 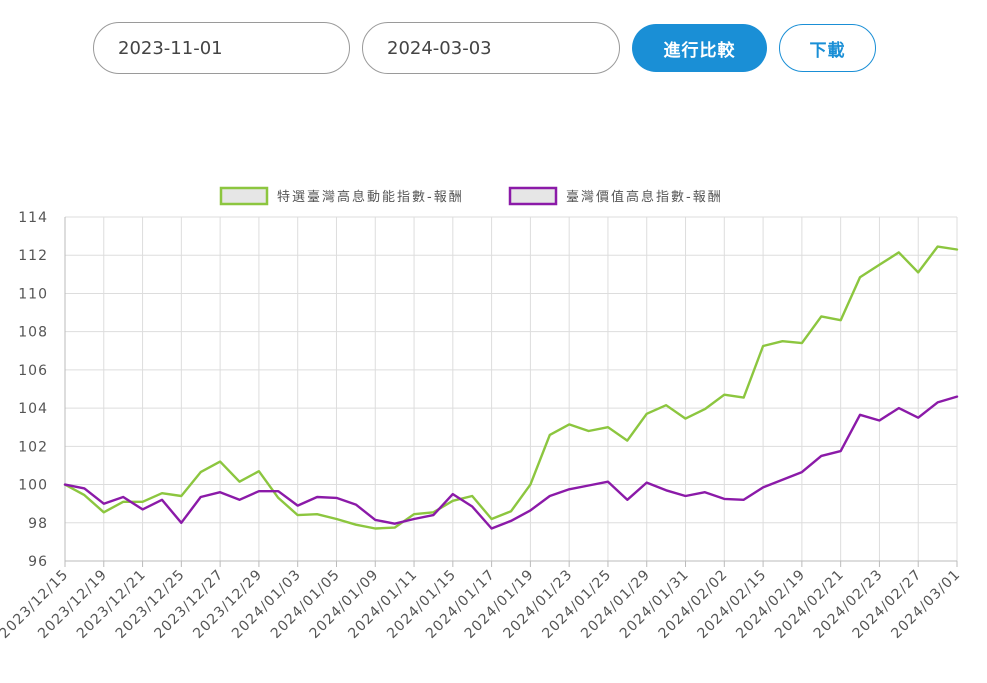 I want to click on y-tick-label: 104, so click(x=33, y=409).